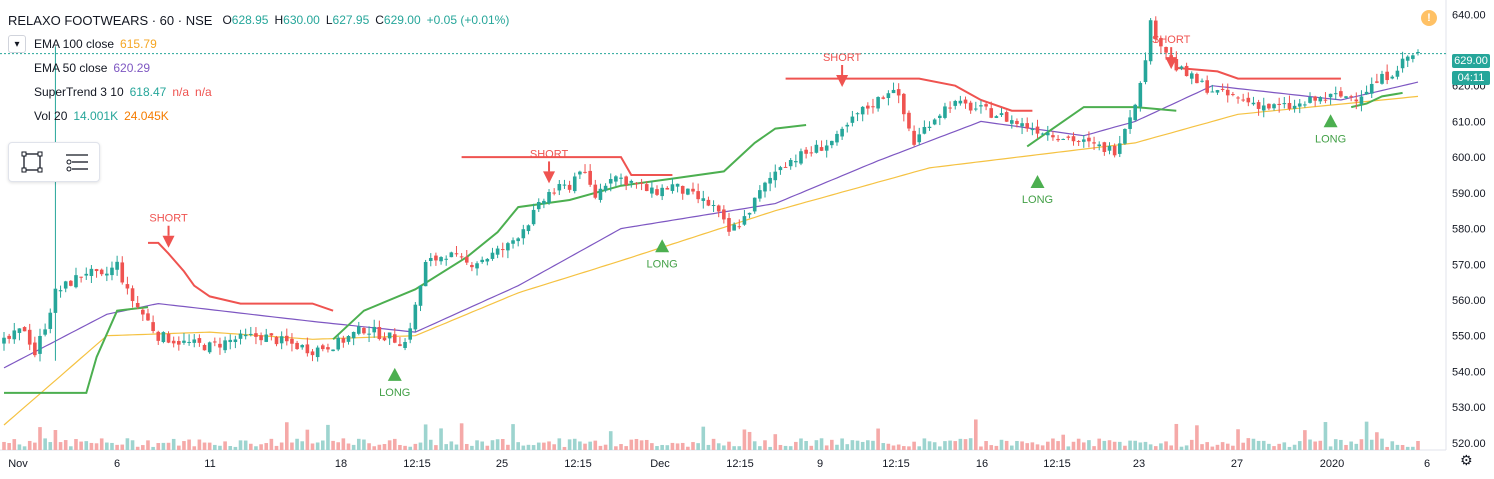 The image size is (1494, 479). Describe the element at coordinates (110, 20) in the screenshot. I see `symbol-title: RELAXO FOOTWEARS · 60 · NSE` at that location.